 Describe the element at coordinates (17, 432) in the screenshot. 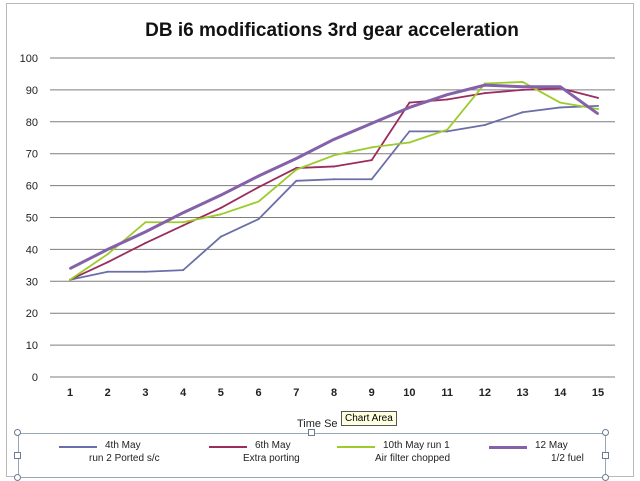

I see `resize-handle-top-left` at that location.